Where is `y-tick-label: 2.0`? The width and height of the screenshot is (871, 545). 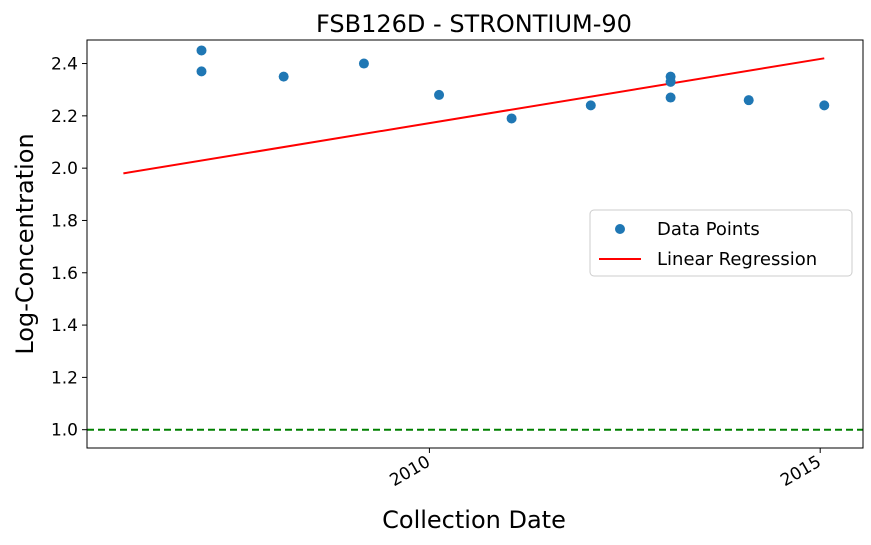 y-tick-label: 2.0 is located at coordinates (64, 169).